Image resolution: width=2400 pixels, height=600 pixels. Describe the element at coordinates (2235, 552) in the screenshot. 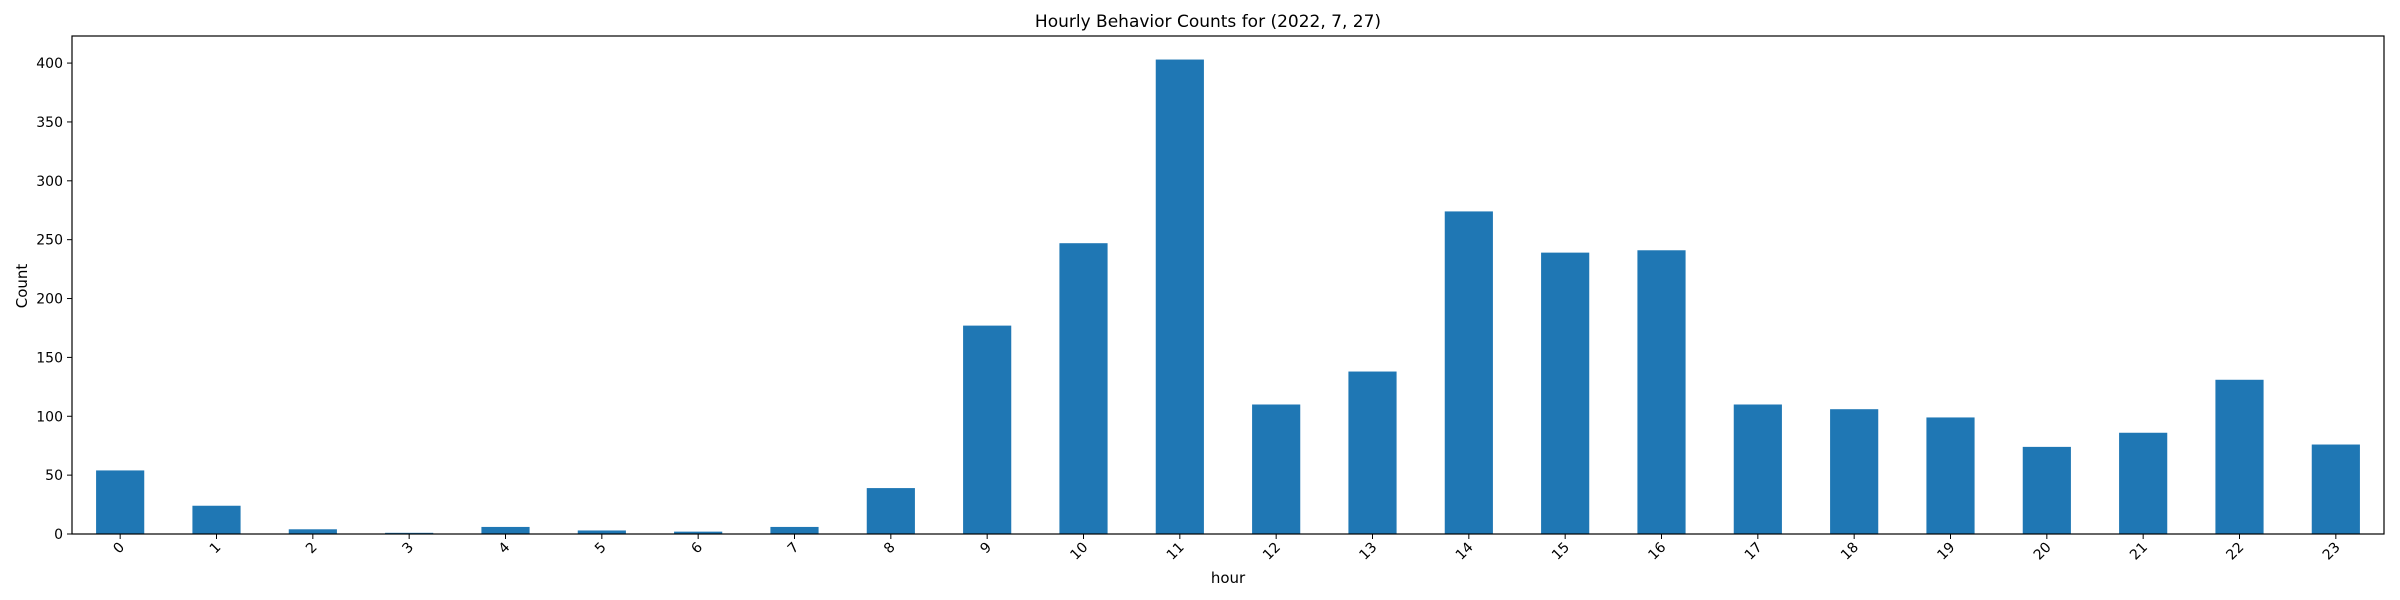

I see `x-tick-label: 22` at that location.